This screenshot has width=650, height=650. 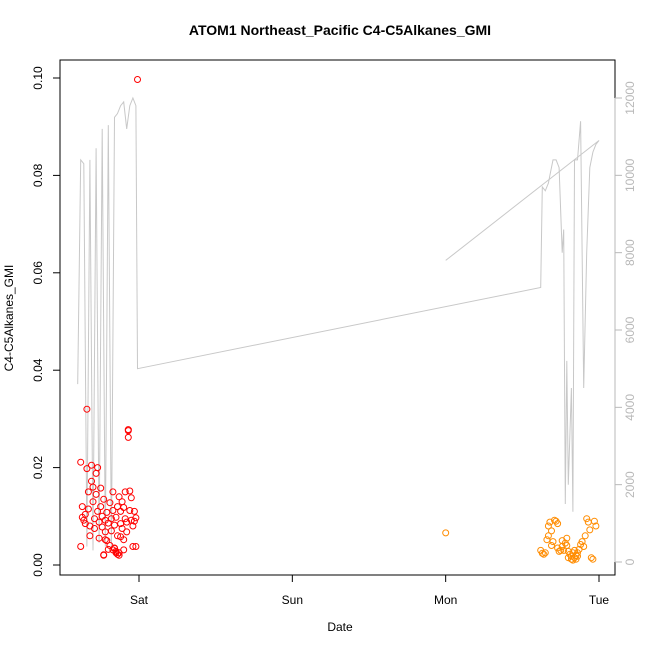 I want to click on y-tick-label: 0.06, so click(x=38, y=273).